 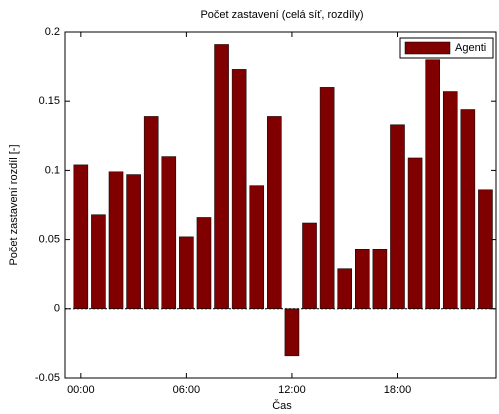 What do you see at coordinates (49, 101) in the screenshot?
I see `y-tick-label: 0.15` at bounding box center [49, 101].